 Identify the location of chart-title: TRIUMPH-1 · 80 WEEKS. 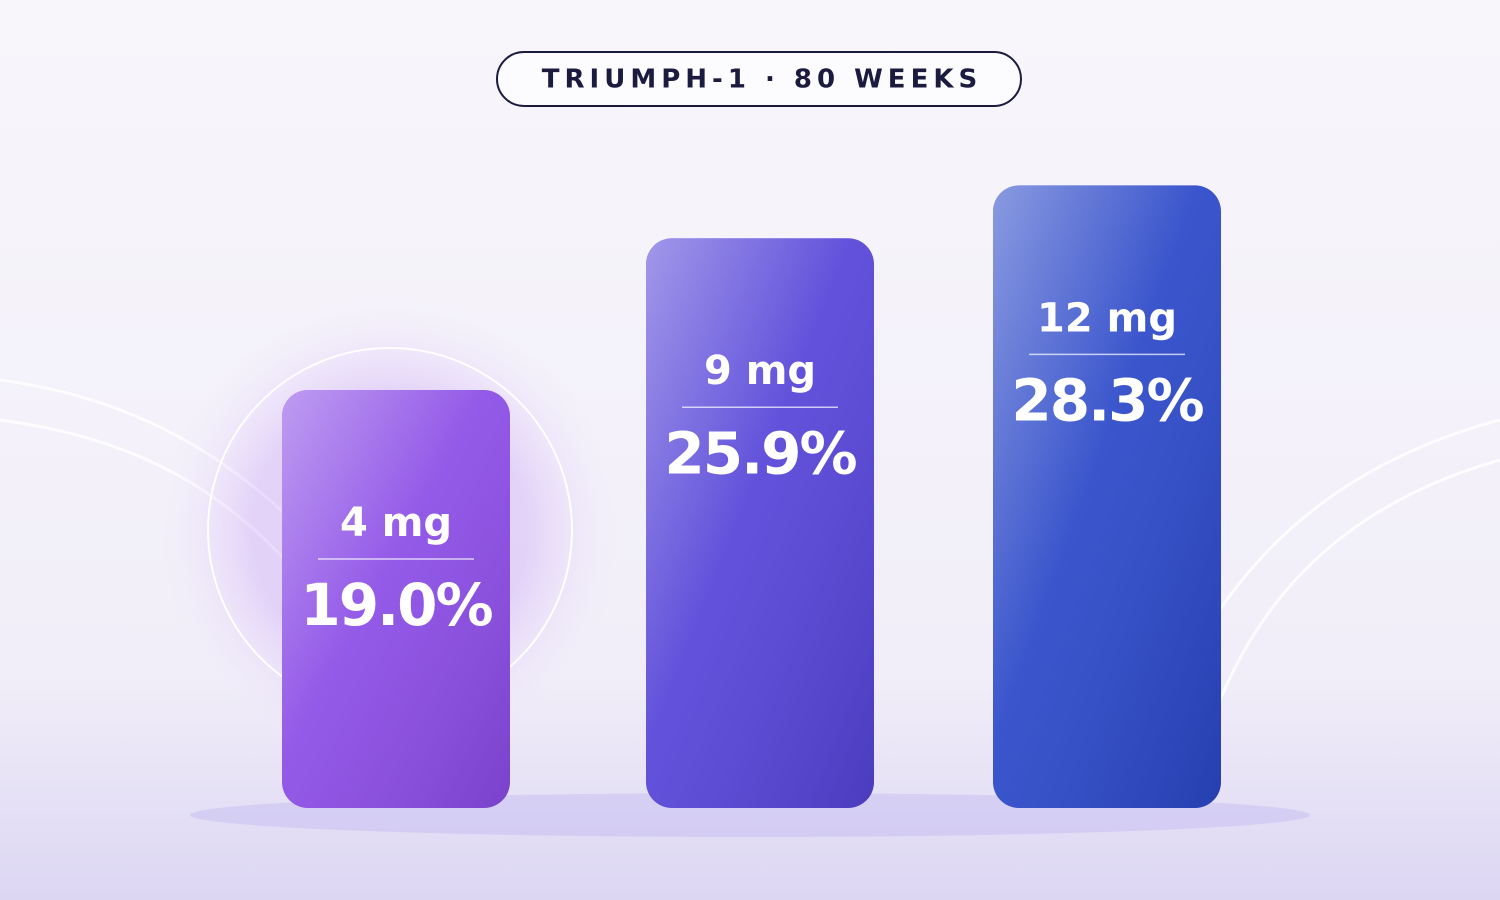
(762, 80).